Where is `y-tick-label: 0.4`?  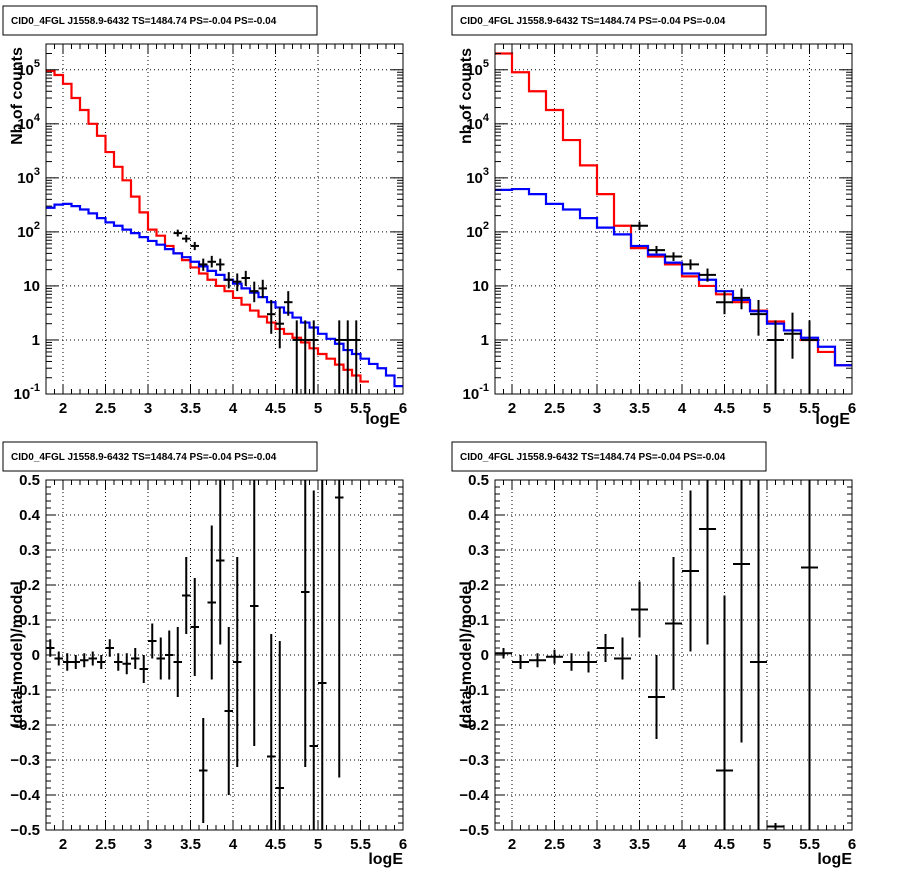 y-tick-label: 0.4 is located at coordinates (479, 515).